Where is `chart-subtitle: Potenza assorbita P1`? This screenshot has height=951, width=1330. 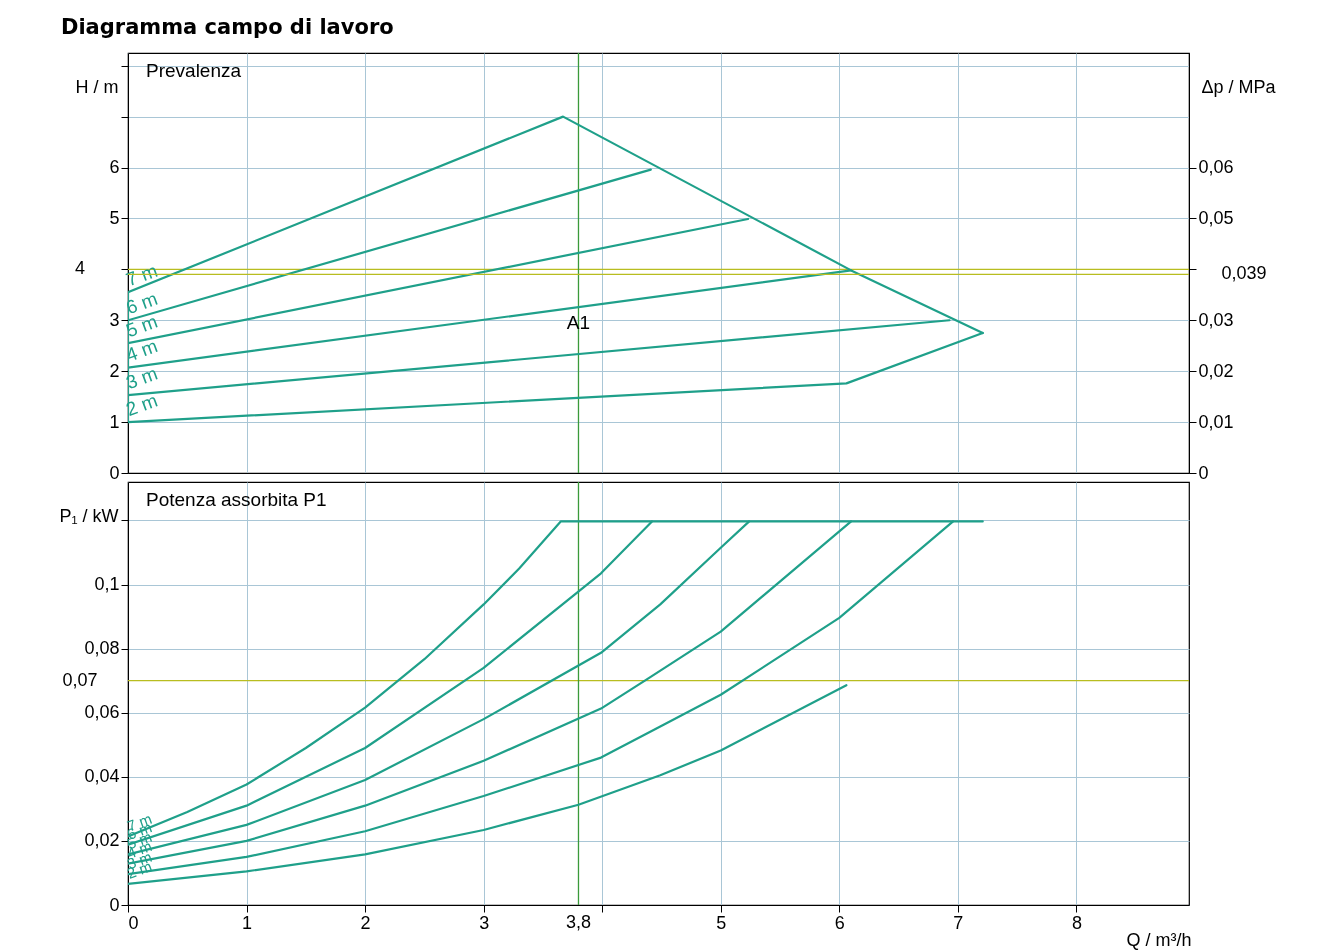
chart-subtitle: Potenza assorbita P1 is located at coordinates (236, 499).